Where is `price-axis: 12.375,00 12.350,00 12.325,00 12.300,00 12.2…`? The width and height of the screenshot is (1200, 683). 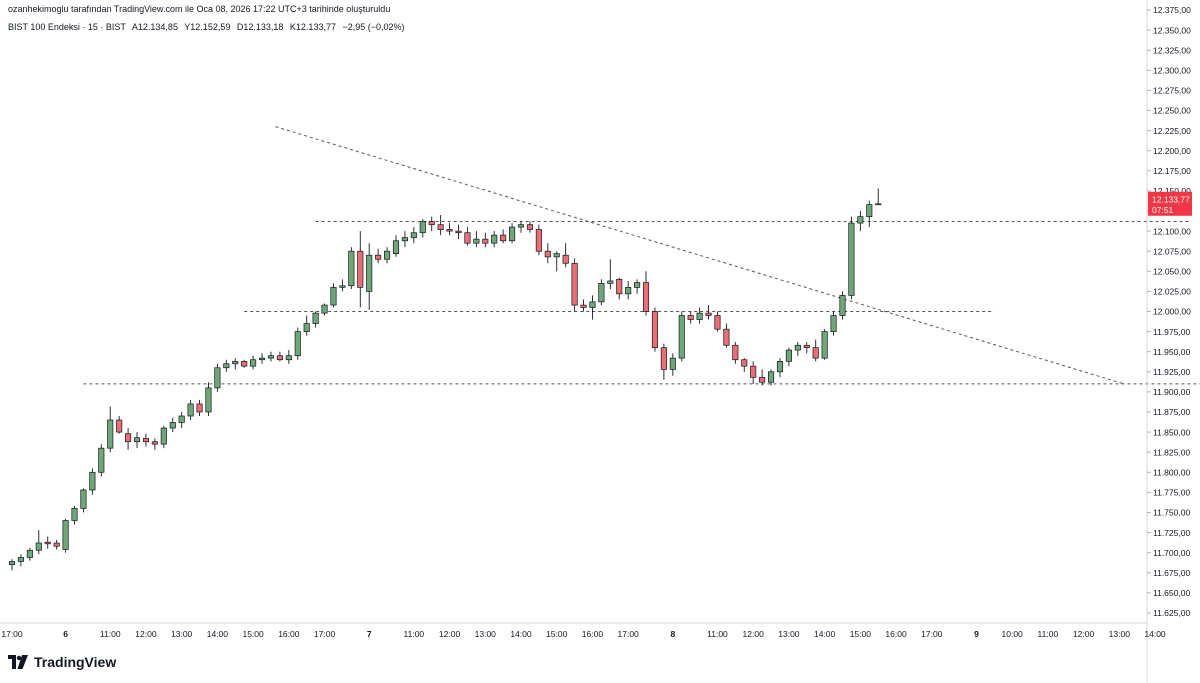
price-axis: 12.375,00 12.350,00 12.325,00 12.300,00 12.2… is located at coordinates (1169, 311).